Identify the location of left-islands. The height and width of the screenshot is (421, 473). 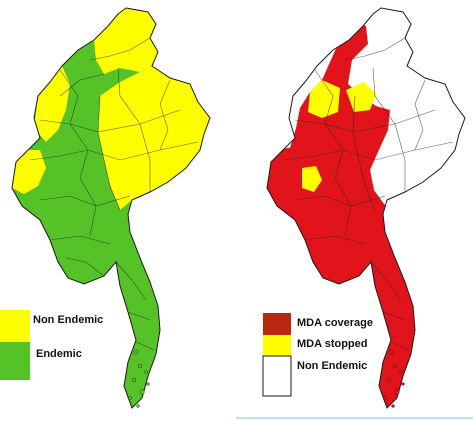
(139, 378).